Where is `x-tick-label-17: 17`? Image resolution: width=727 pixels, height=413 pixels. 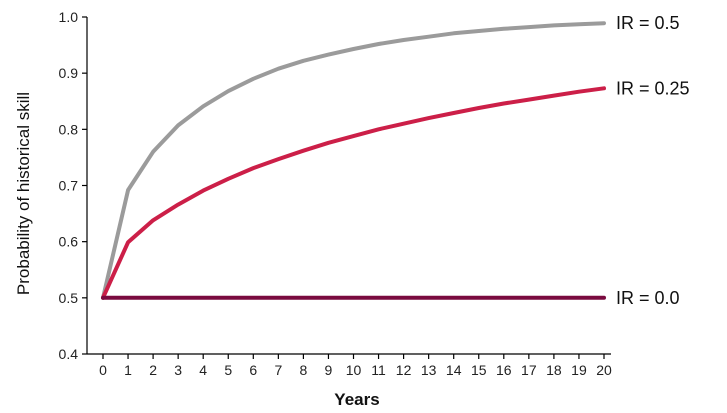 x-tick-label-17: 17 is located at coordinates (529, 370).